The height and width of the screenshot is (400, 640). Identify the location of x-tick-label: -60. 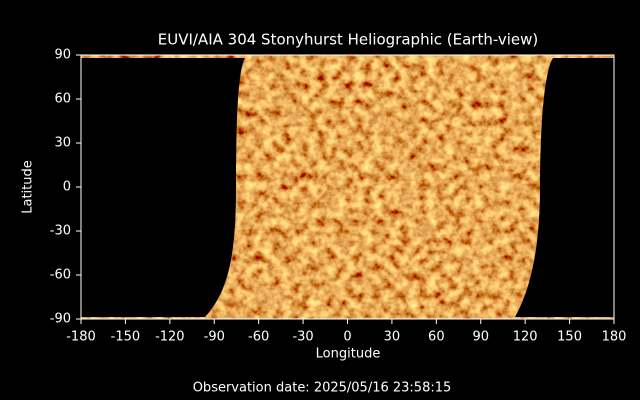
(258, 337).